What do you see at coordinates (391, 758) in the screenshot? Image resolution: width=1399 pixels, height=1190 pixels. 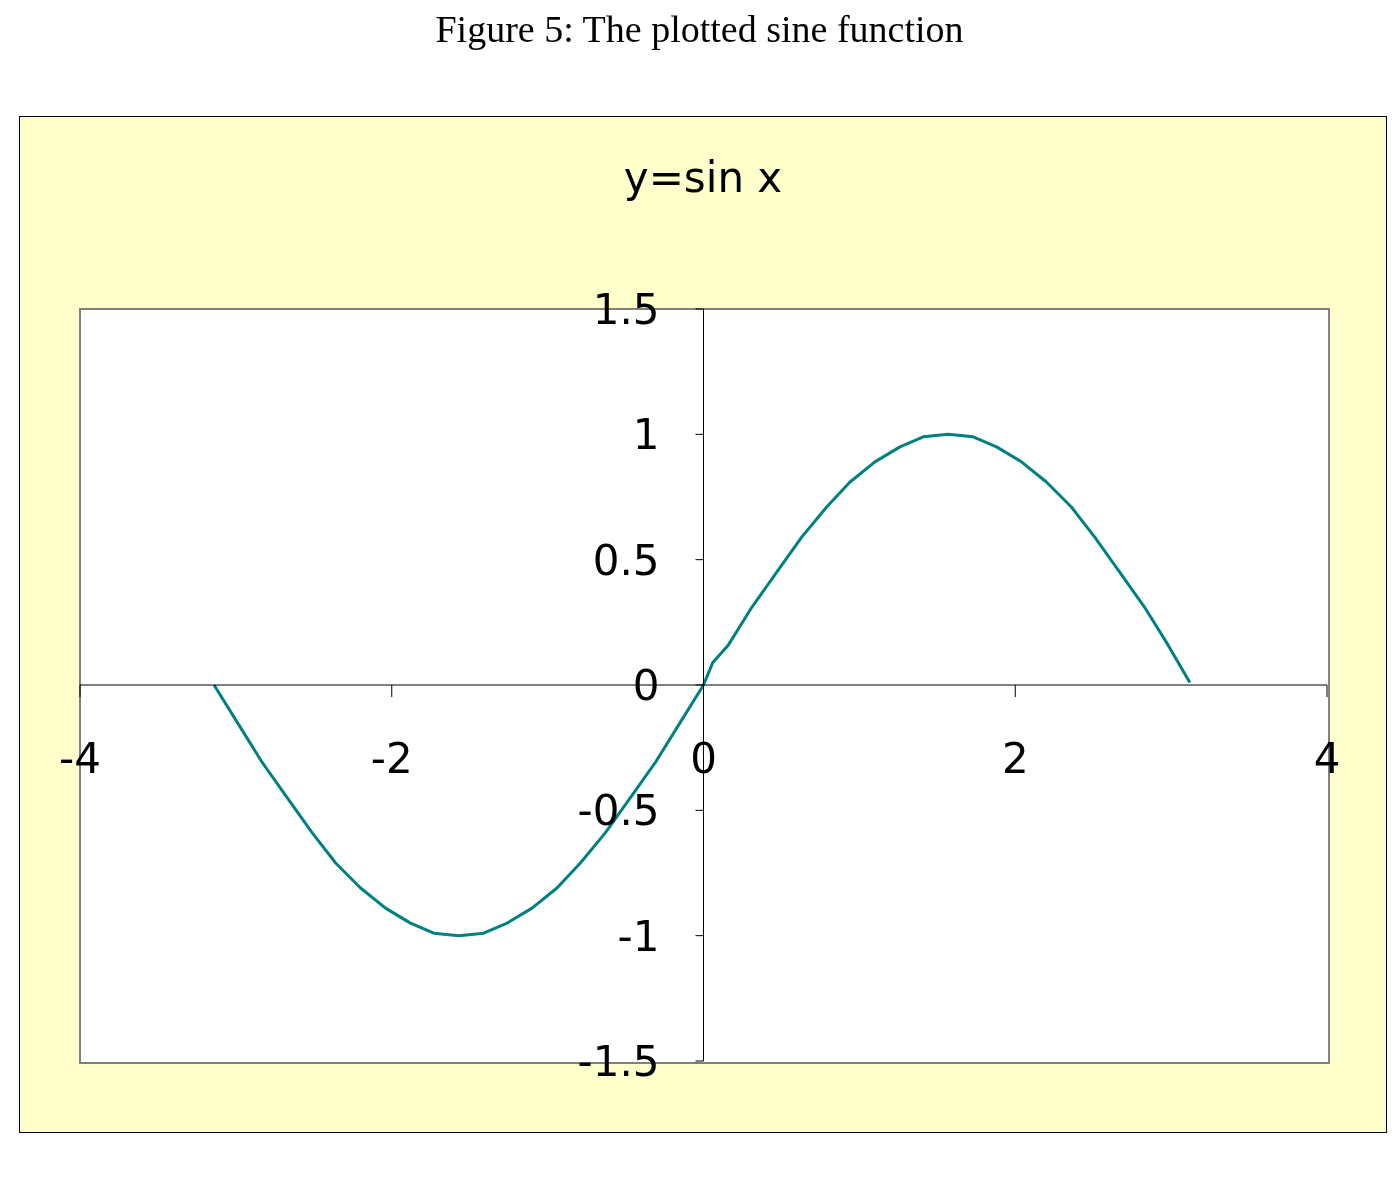 I see `x-tick-label: -2` at bounding box center [391, 758].